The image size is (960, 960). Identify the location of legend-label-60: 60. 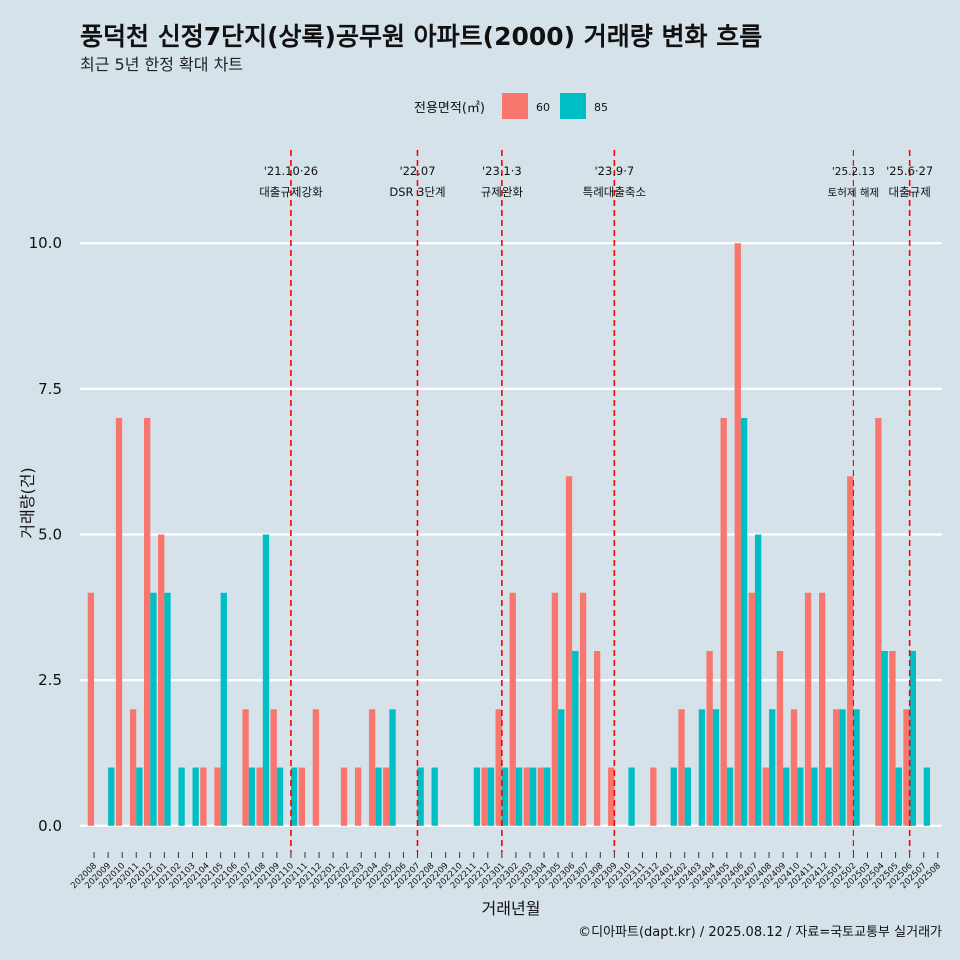
(543, 107).